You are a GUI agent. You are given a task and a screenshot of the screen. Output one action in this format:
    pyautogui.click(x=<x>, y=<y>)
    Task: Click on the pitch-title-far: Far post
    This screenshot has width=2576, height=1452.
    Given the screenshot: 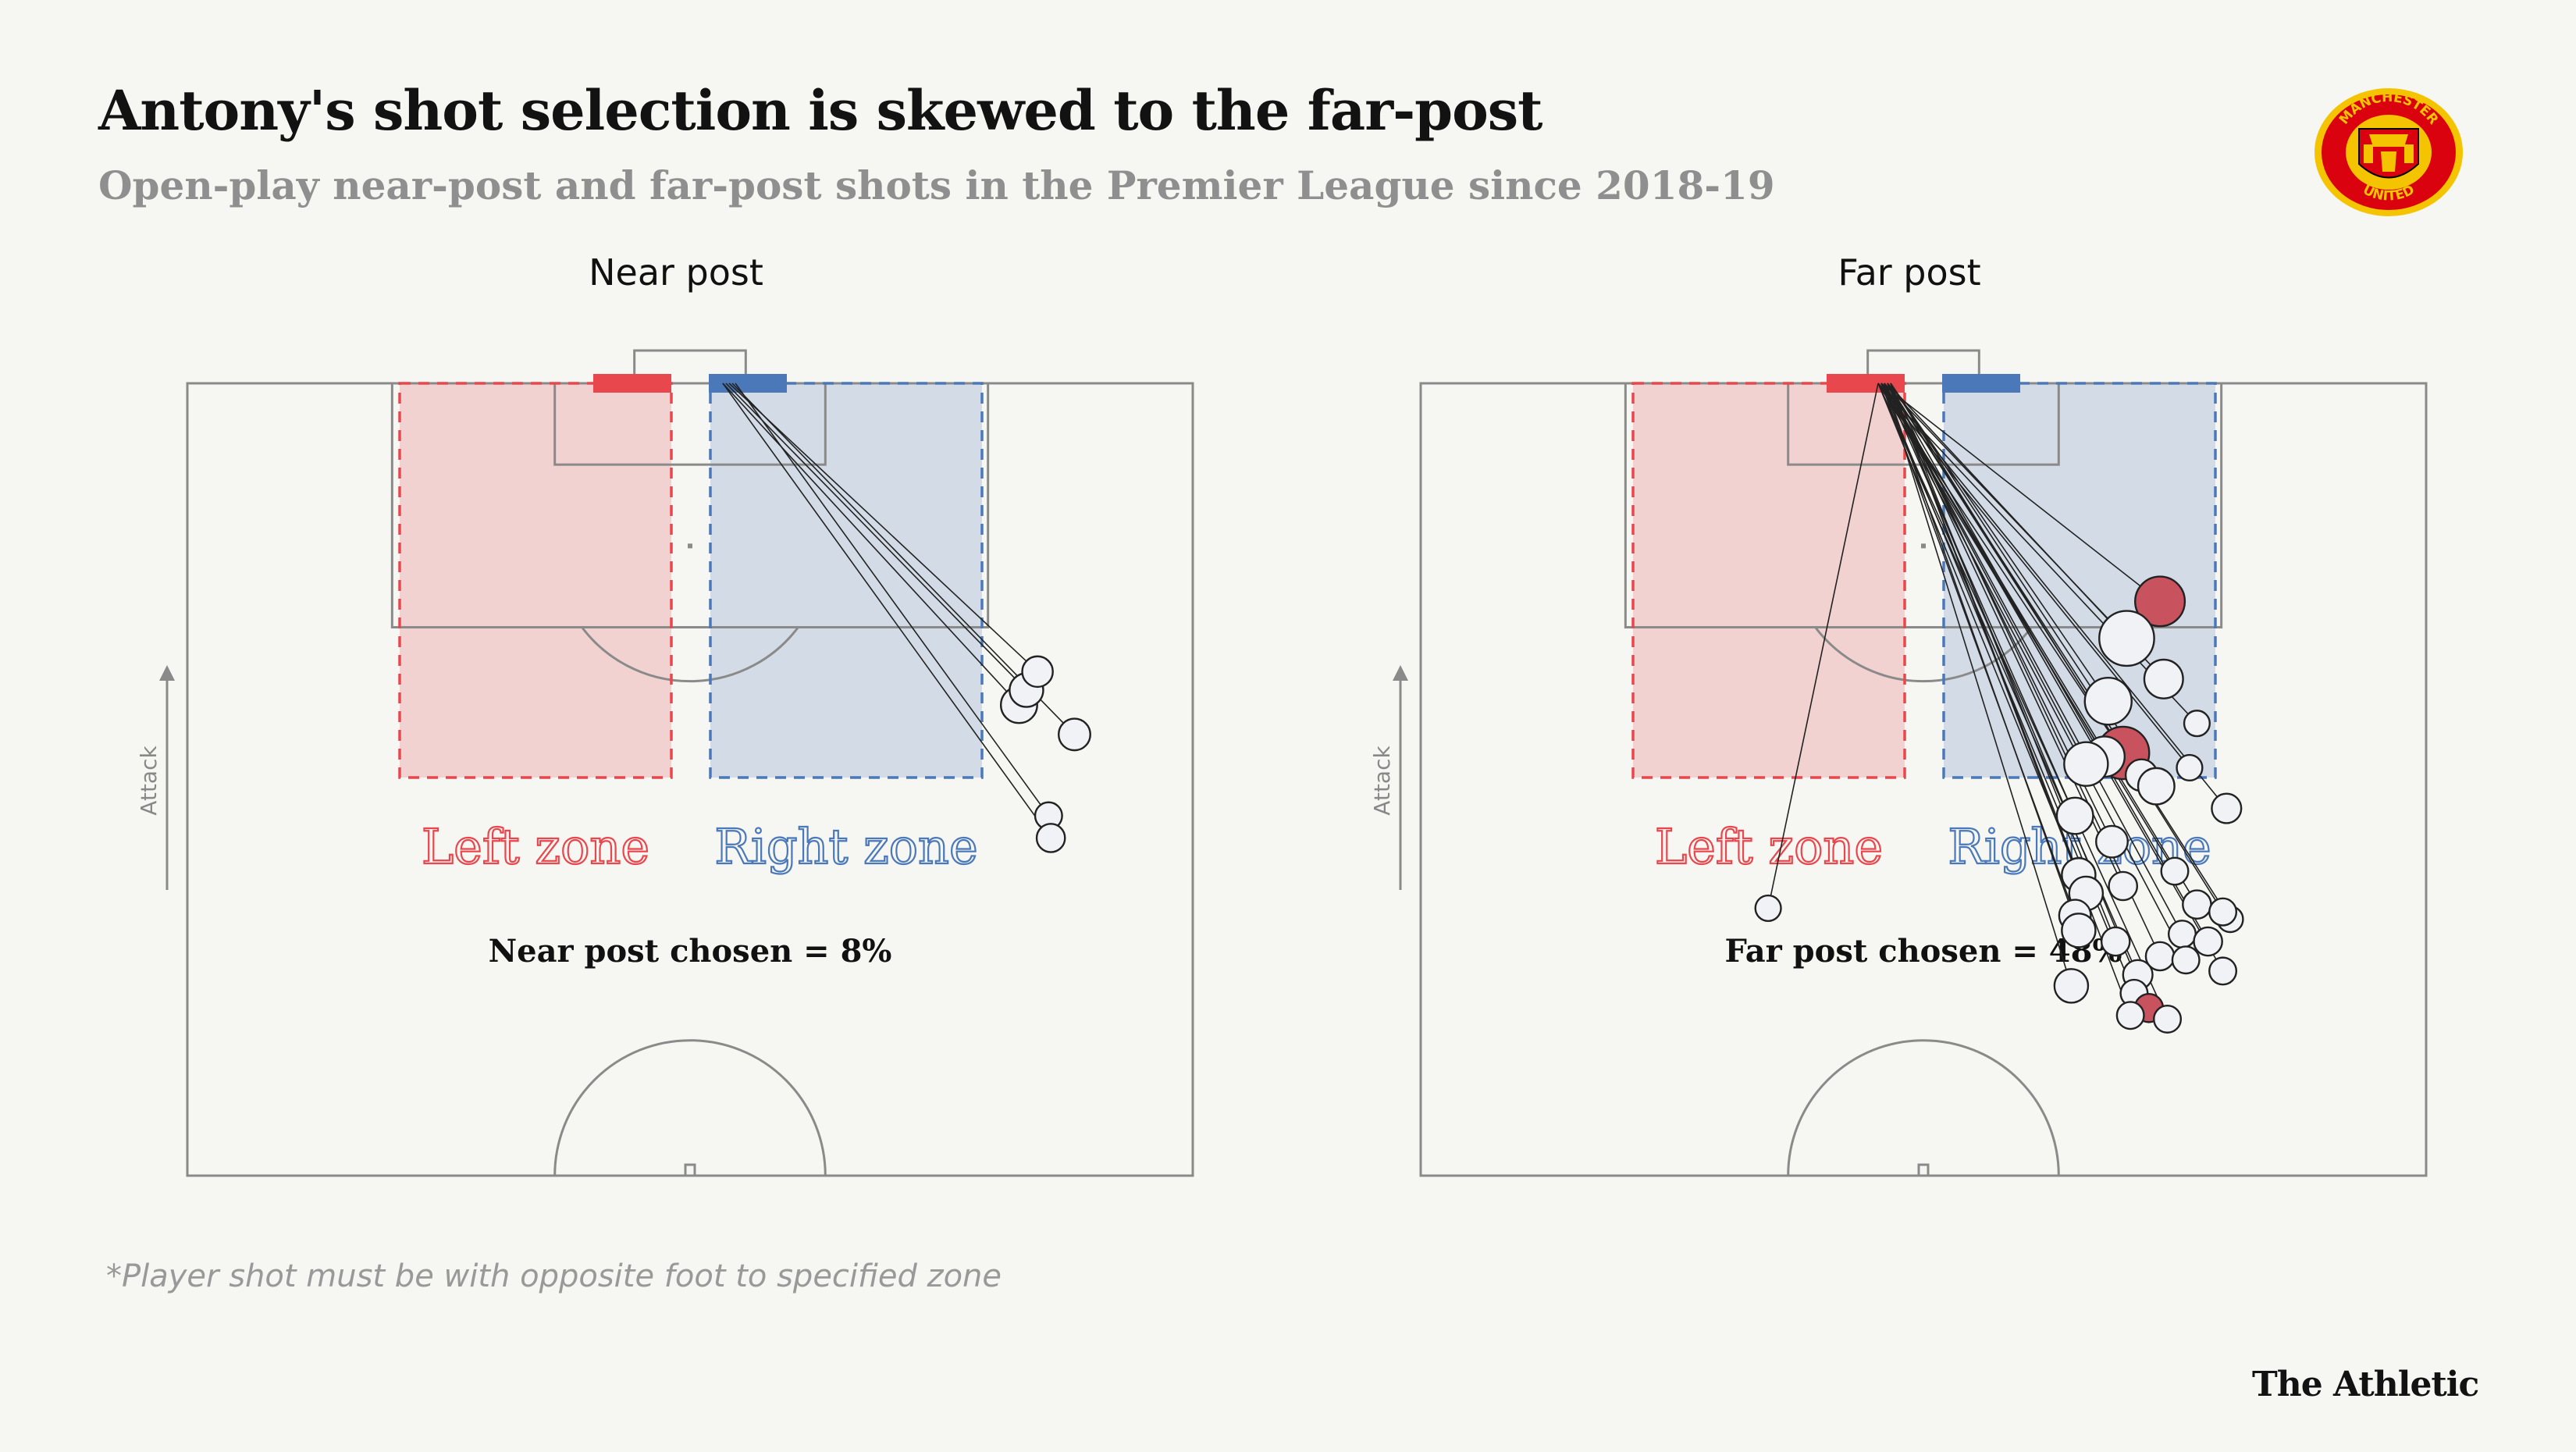 What is the action you would take?
    pyautogui.click(x=1909, y=272)
    